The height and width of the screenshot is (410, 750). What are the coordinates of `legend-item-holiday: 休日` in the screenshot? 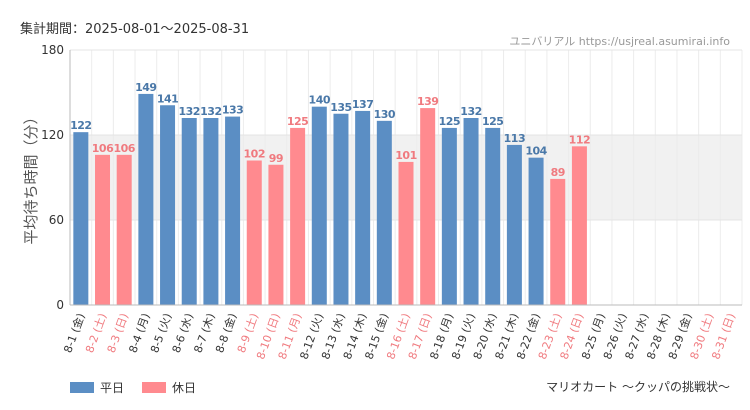 It's located at (169, 387).